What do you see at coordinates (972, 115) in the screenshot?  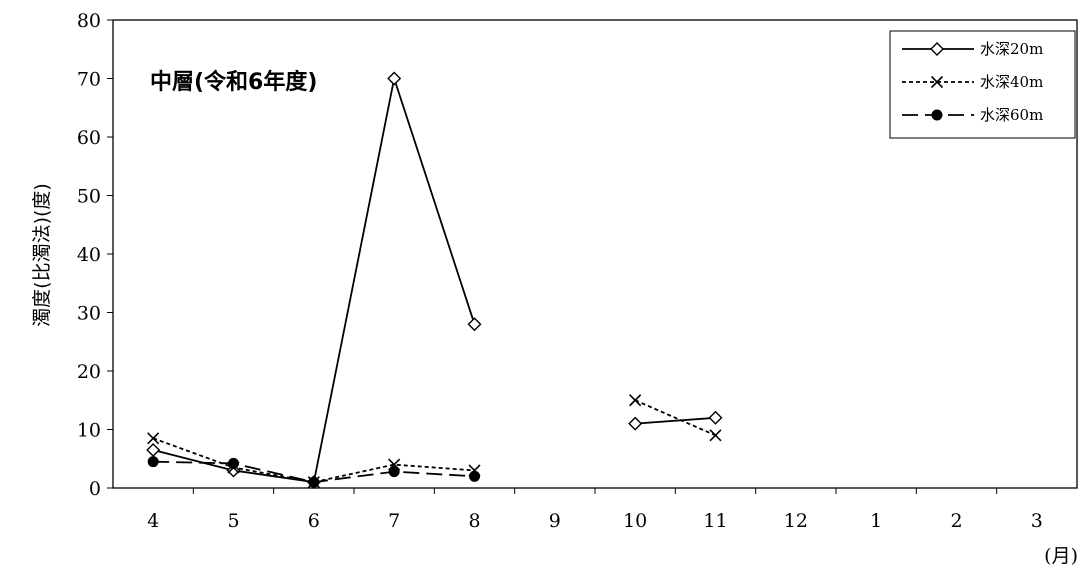 I see `legend-item: 水深60m` at bounding box center [972, 115].